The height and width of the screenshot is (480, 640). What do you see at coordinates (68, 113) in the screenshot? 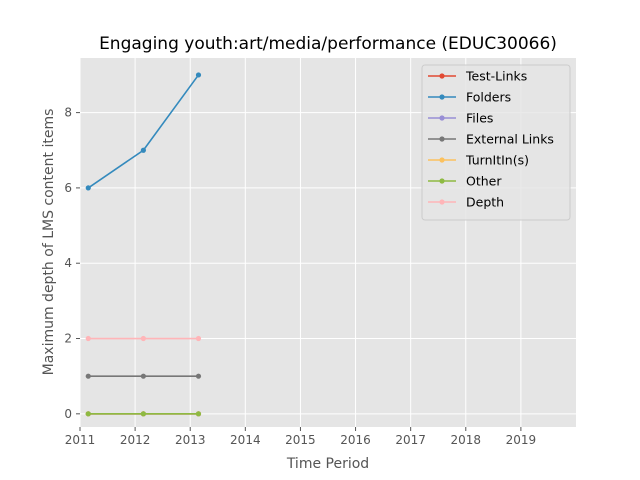
I see `y-tick-label: 8` at bounding box center [68, 113].